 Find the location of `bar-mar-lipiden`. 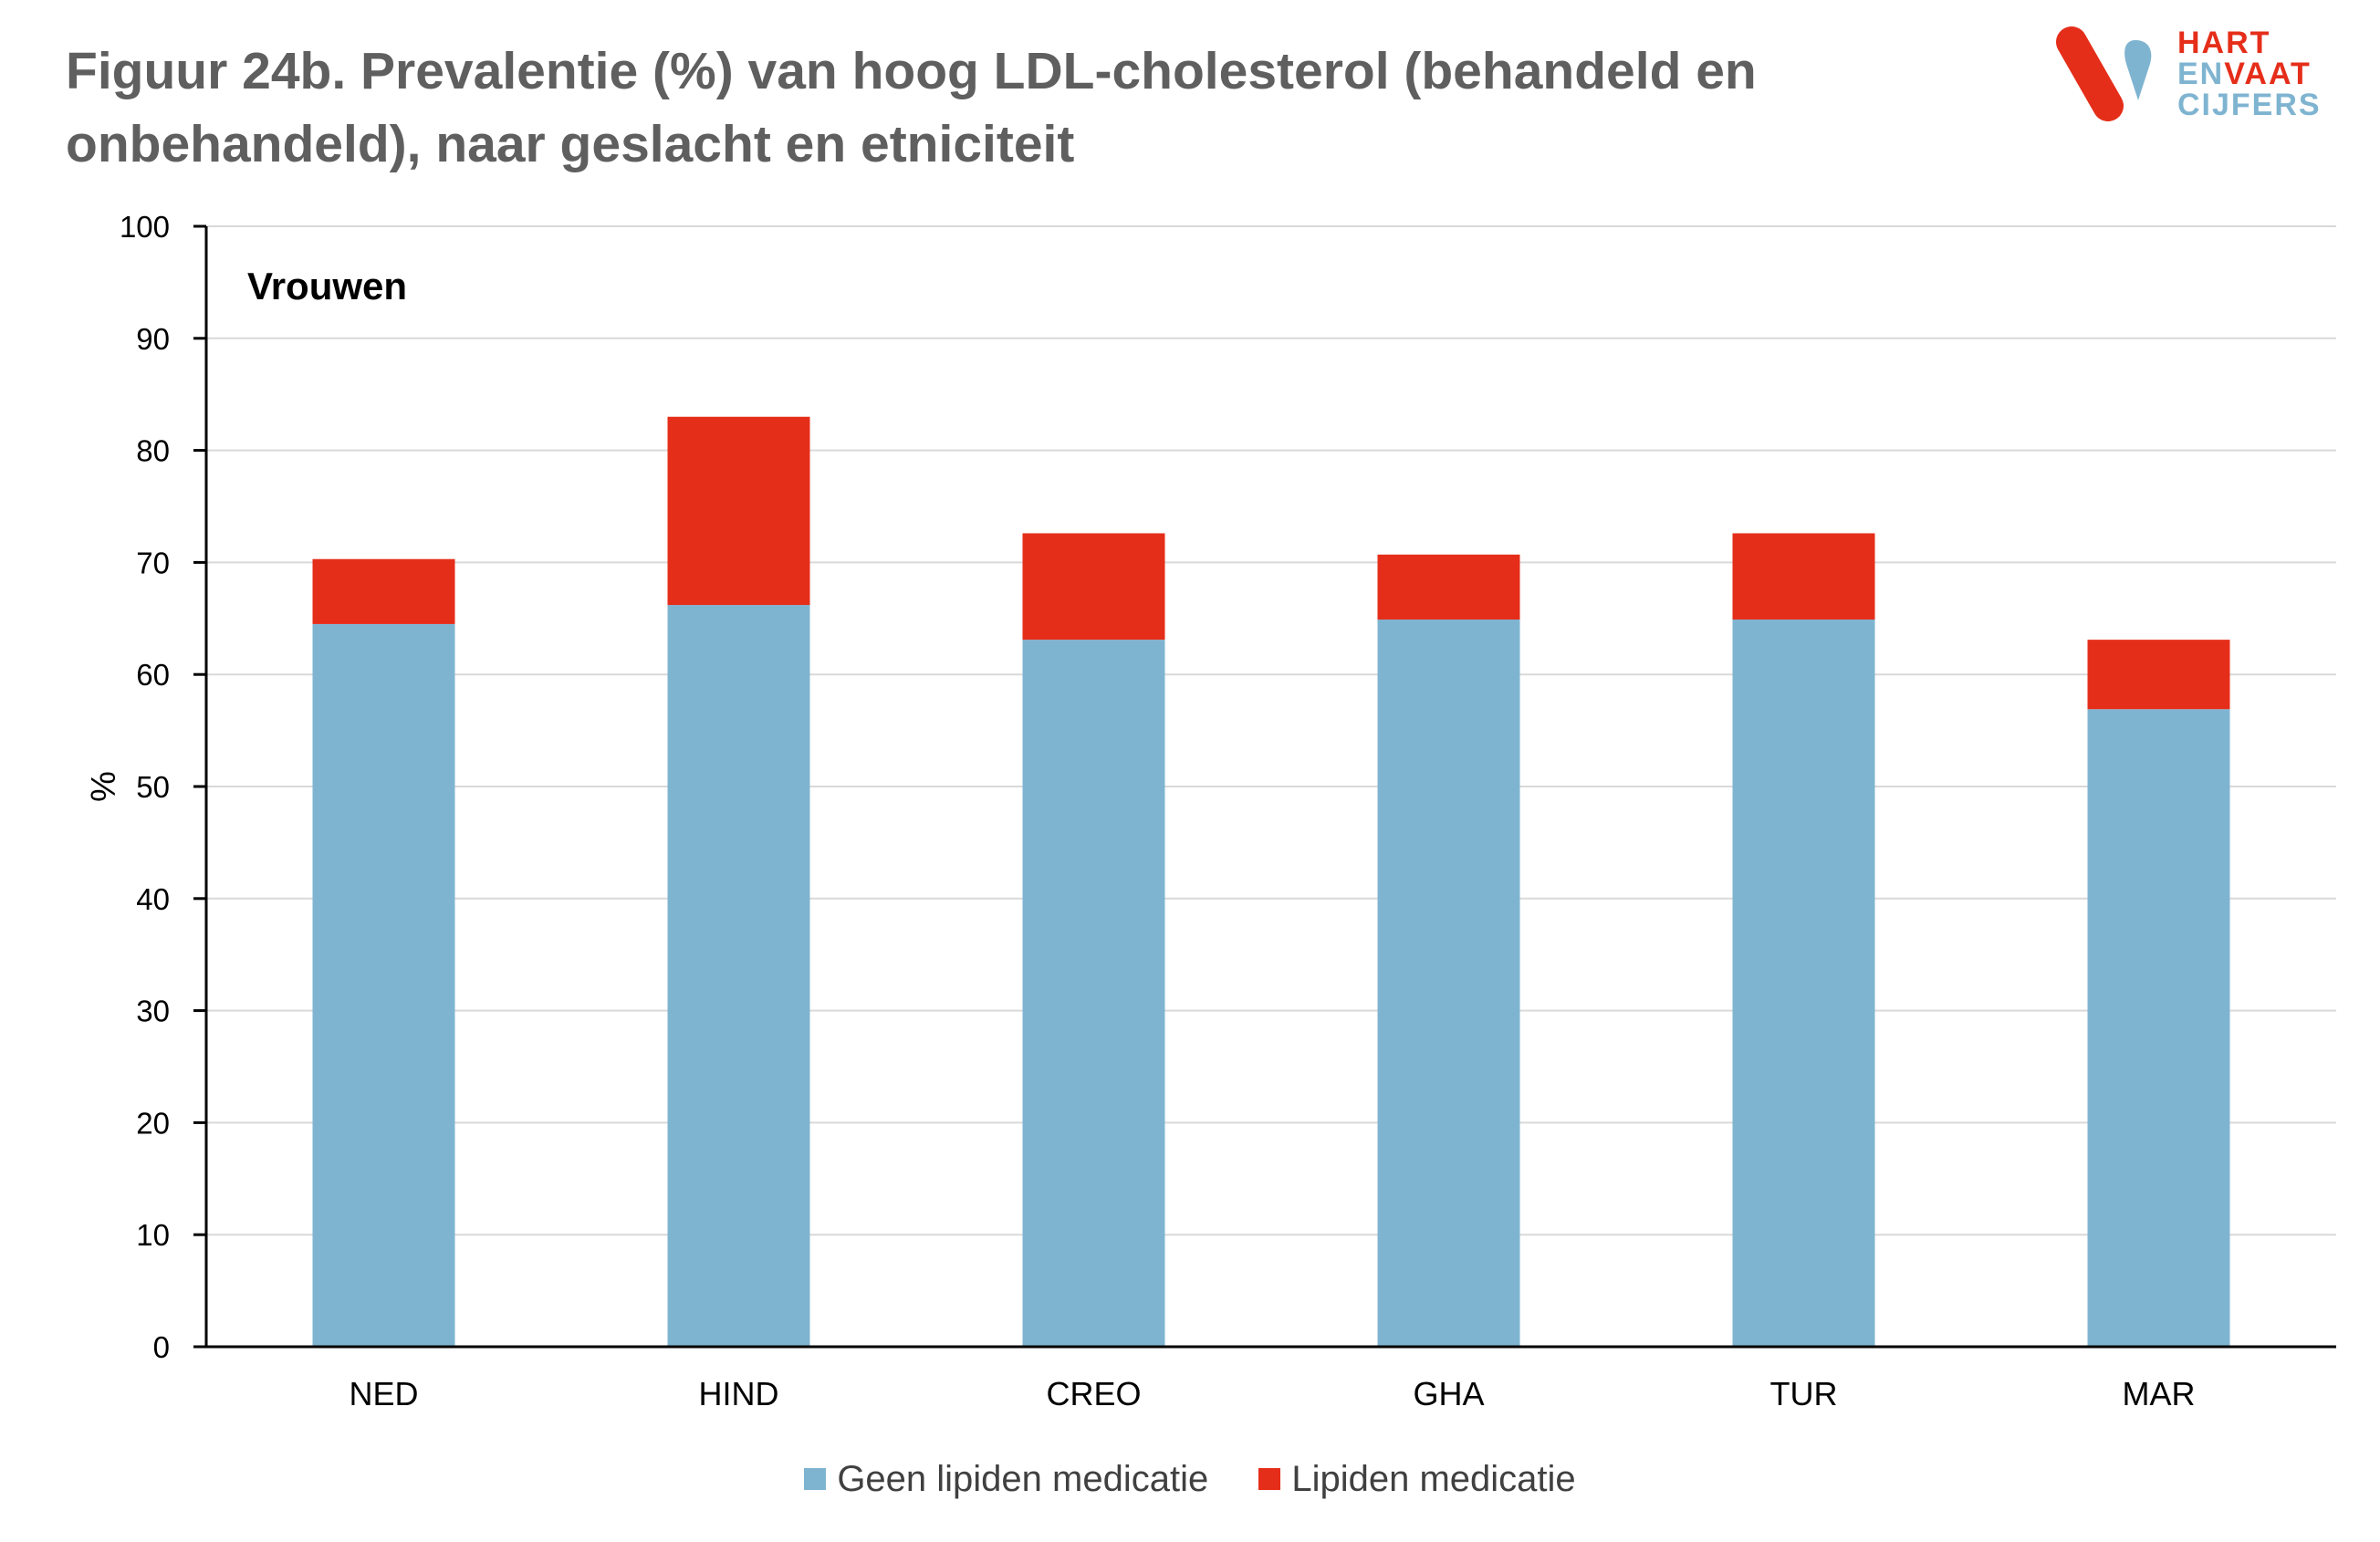

bar-mar-lipiden is located at coordinates (2158, 675).